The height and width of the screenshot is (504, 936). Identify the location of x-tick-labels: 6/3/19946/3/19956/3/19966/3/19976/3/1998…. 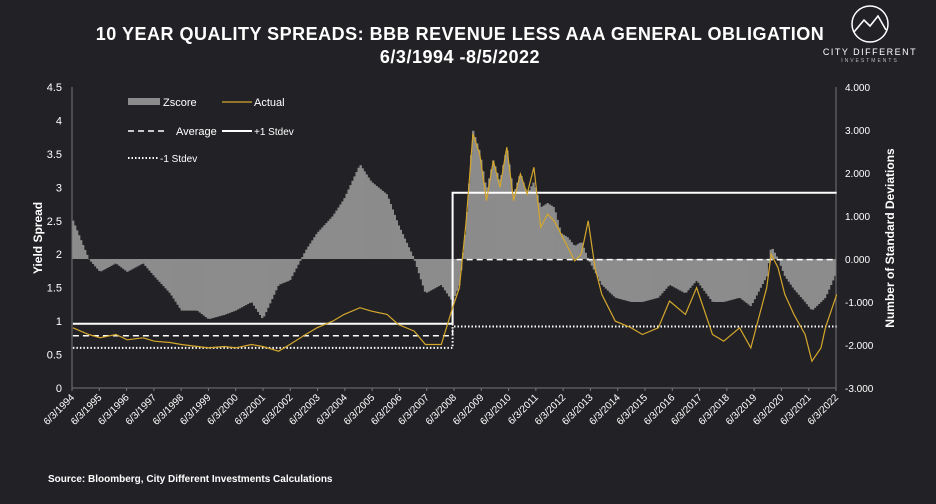
(442, 408).